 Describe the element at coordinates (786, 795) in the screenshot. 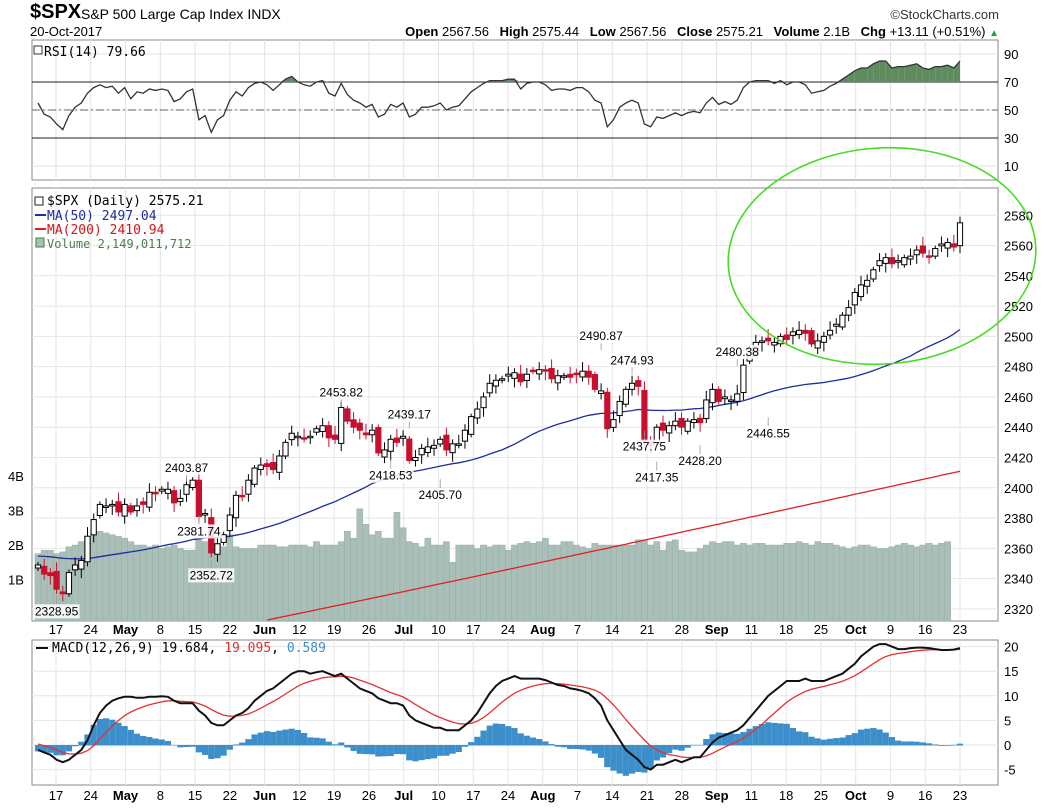

I see `x-axis-tick: 18` at that location.